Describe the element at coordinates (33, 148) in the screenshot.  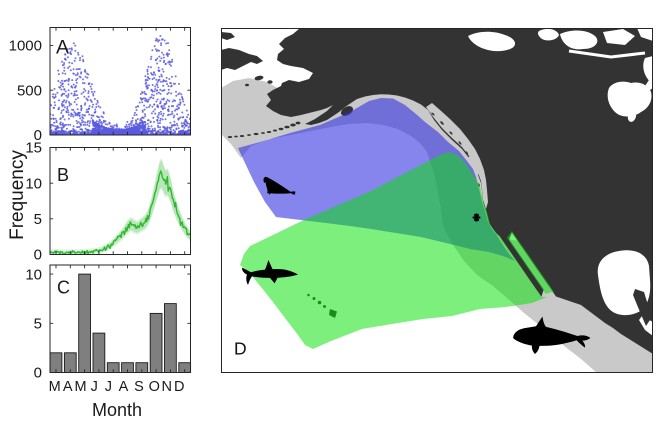
I see `svg-text: 15` at that location.